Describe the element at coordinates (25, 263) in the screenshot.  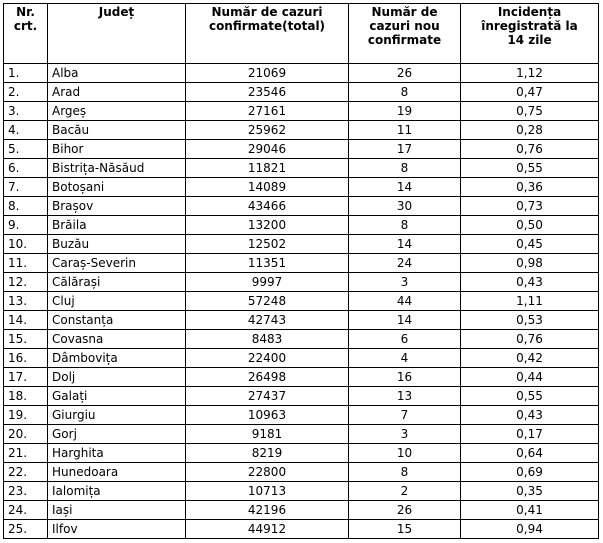
I see `table-cell: 11.` at that location.